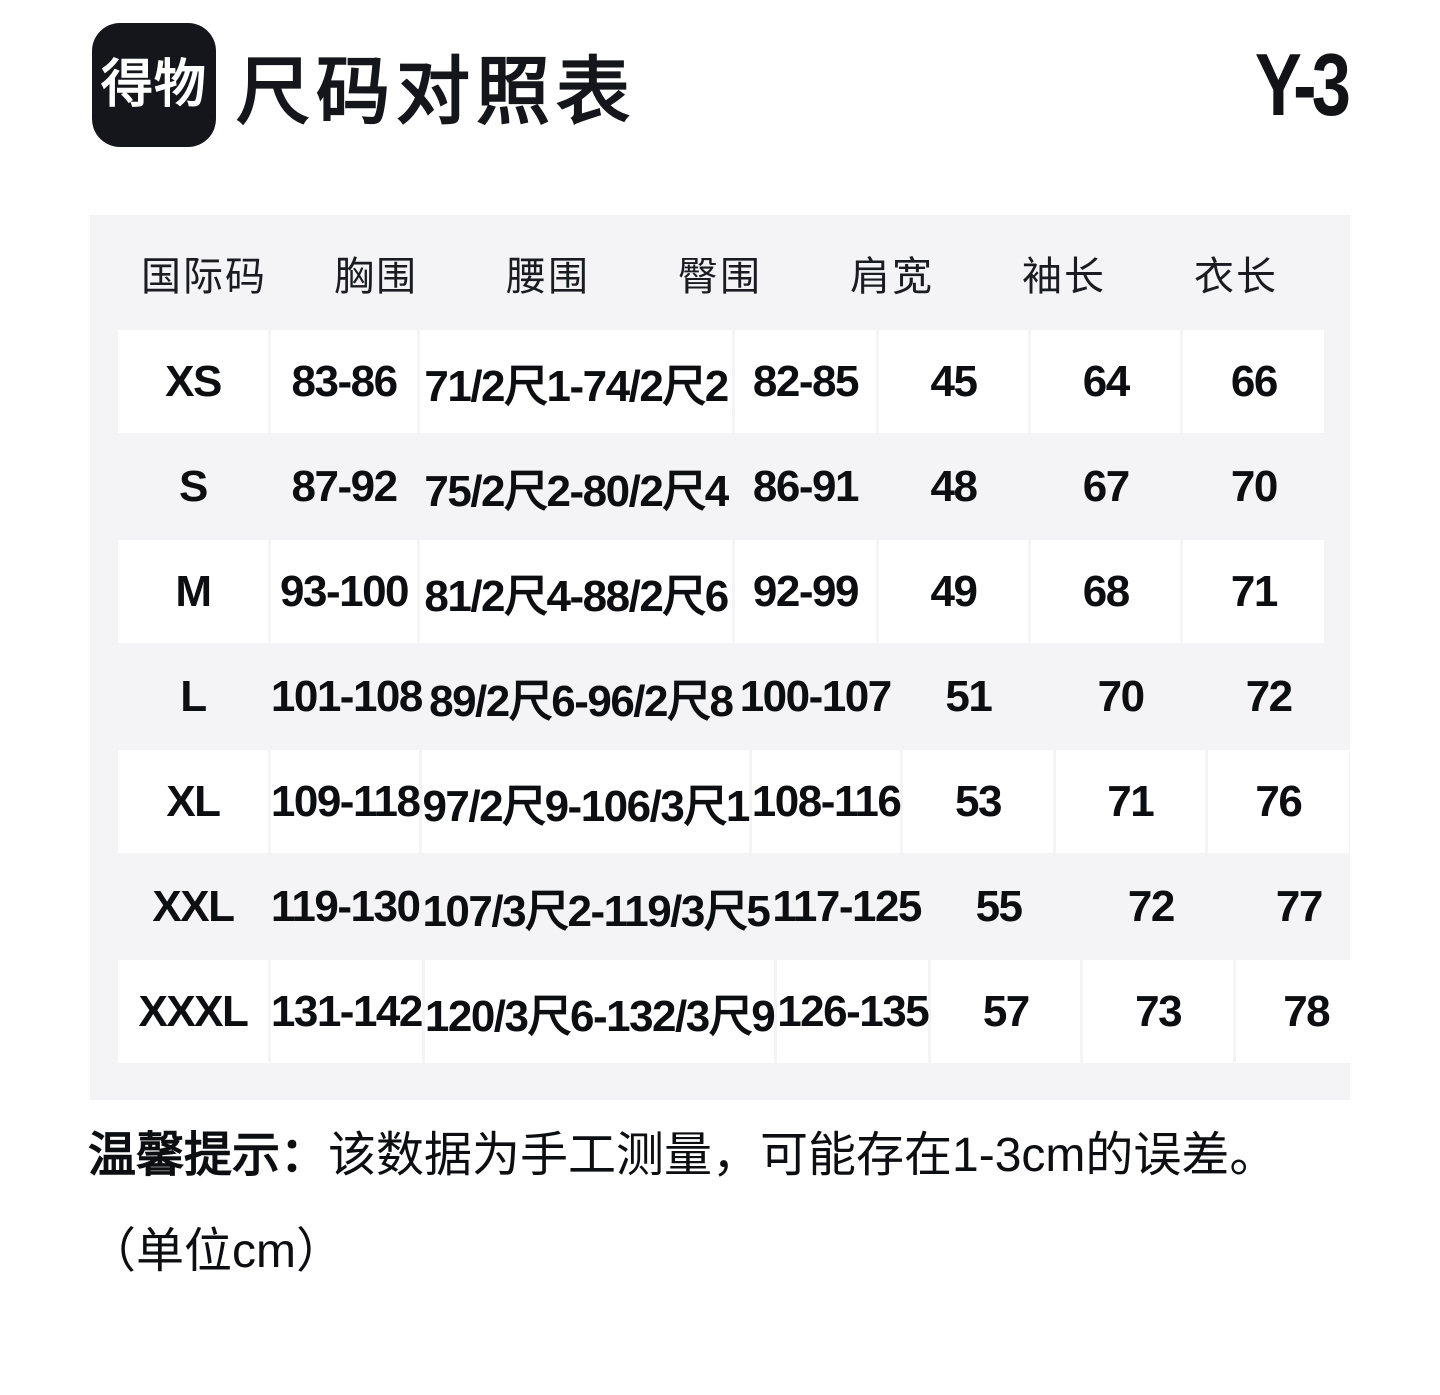 This screenshot has width=1440, height=1395. I want to click on table-row-s: S 87-92 75/2尺2-80/2尺4 86-91 48 67 70, so click(720, 486).